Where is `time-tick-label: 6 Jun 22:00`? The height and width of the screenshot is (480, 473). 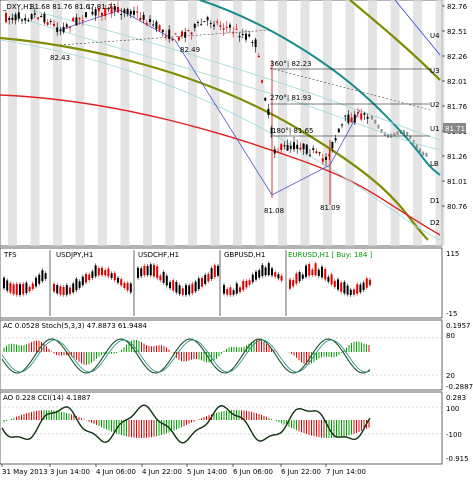
time-tick-label: 6 Jun 22:00 is located at coordinates (301, 472).